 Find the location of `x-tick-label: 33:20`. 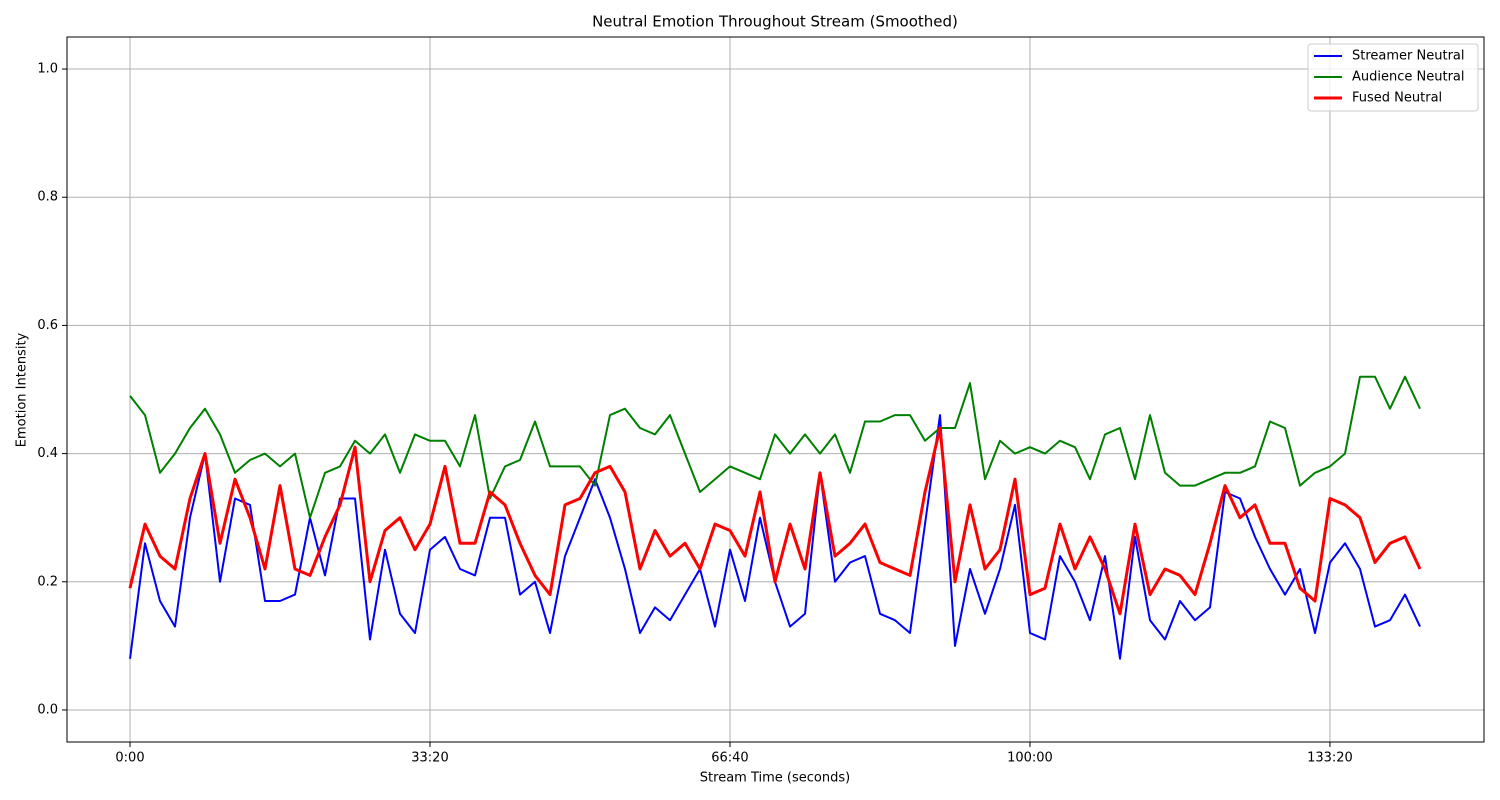

x-tick-label: 33:20 is located at coordinates (429, 758).